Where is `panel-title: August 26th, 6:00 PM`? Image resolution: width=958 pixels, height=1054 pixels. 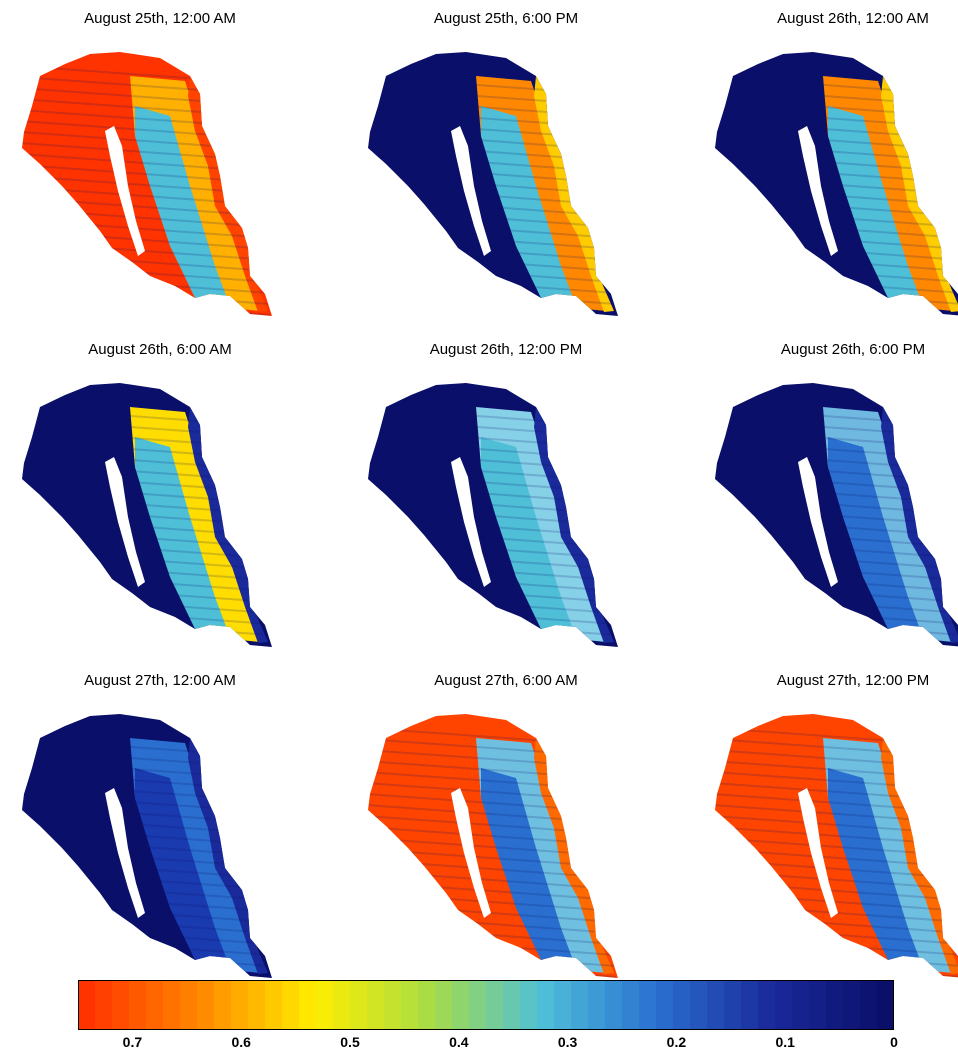 panel-title: August 26th, 6:00 PM is located at coordinates (853, 349).